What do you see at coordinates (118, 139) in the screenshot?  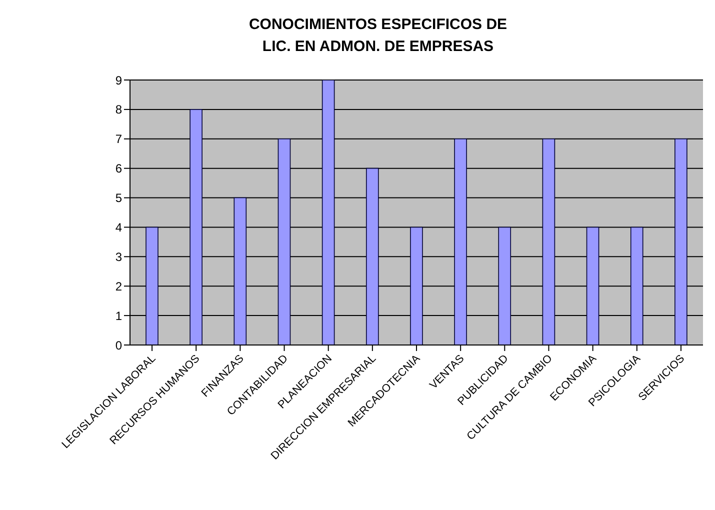 I see `y-tick-label: 7` at bounding box center [118, 139].